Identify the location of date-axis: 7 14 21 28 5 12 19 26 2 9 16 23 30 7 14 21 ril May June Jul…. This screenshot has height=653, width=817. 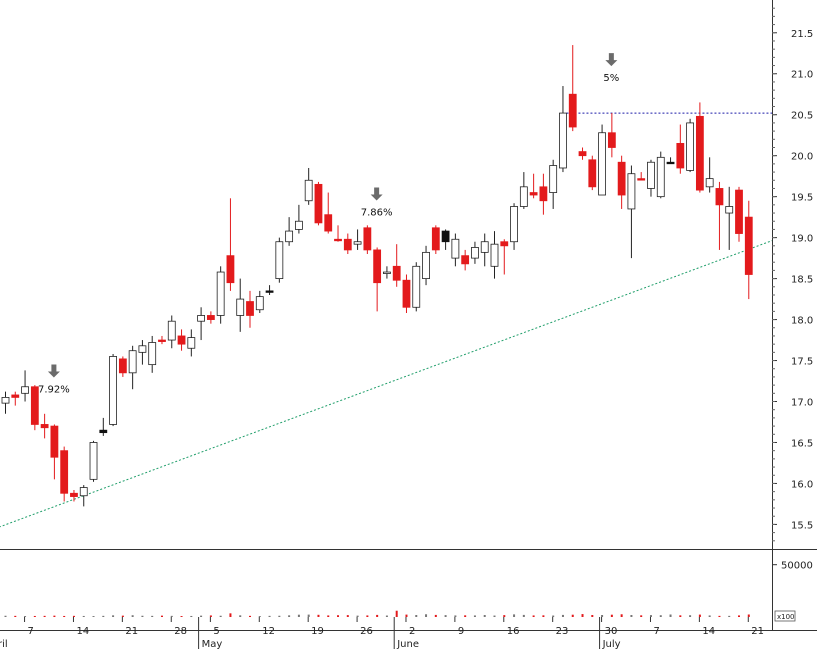
(382, 633).